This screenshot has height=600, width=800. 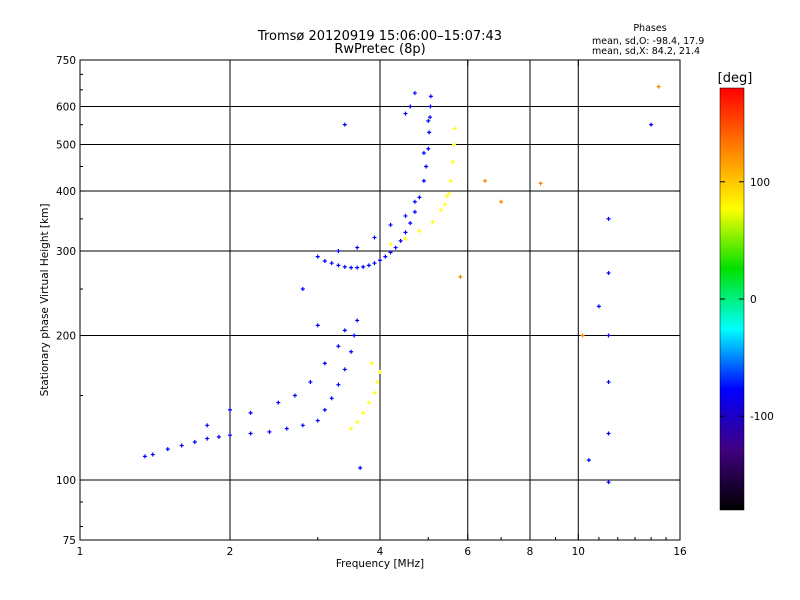 What do you see at coordinates (379, 36) in the screenshot?
I see `chart-title: Tromsø 20120919 15:06:00–15:07:43` at bounding box center [379, 36].